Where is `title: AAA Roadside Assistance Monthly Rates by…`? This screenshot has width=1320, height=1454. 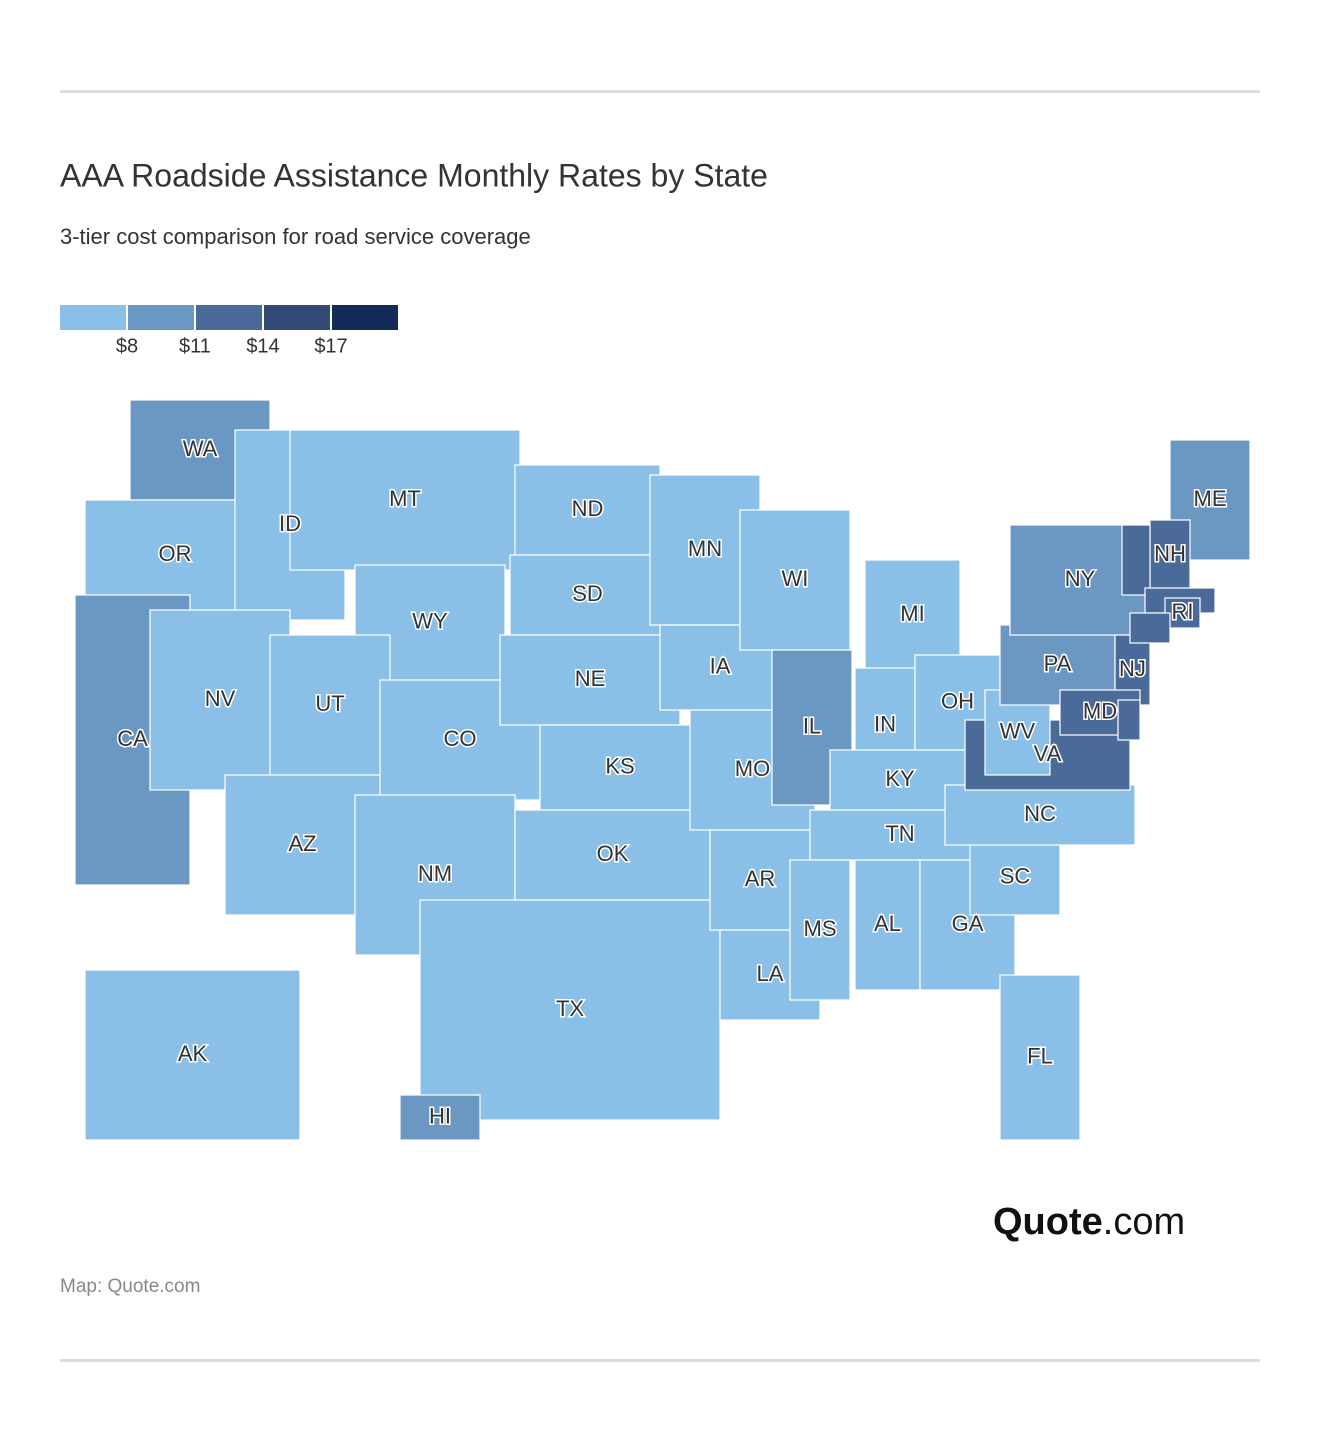 title: AAA Roadside Assistance Monthly Rates by… is located at coordinates (414, 175).